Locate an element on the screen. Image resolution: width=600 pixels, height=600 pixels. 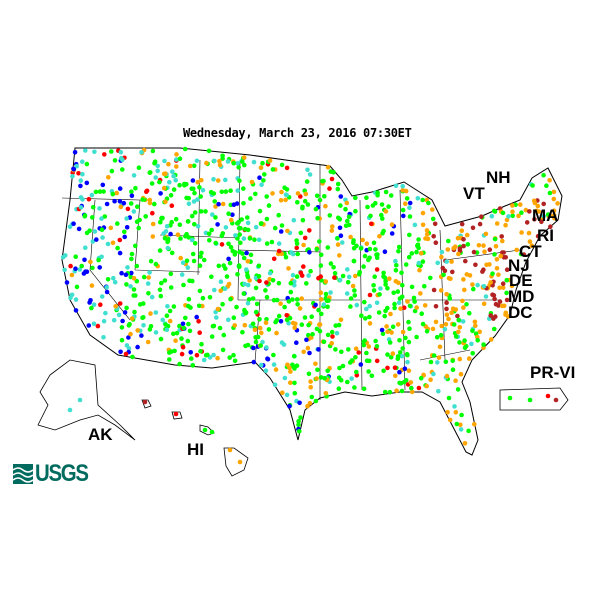
state-label-ak: AK is located at coordinates (100, 434).